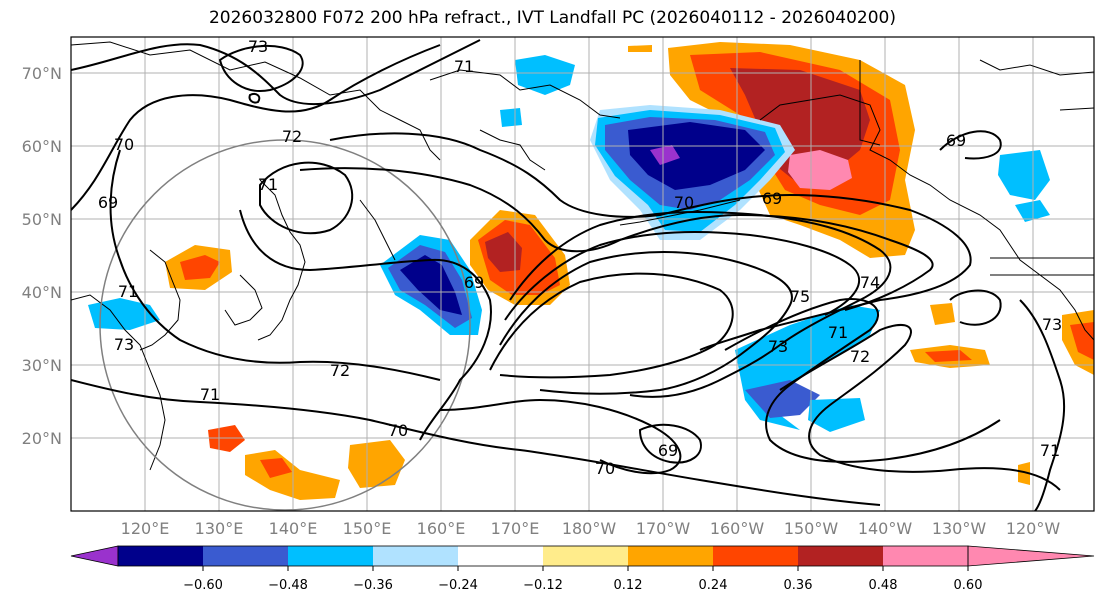  What do you see at coordinates (800, 296) in the screenshot?
I see `contour-label: 75` at bounding box center [800, 296].